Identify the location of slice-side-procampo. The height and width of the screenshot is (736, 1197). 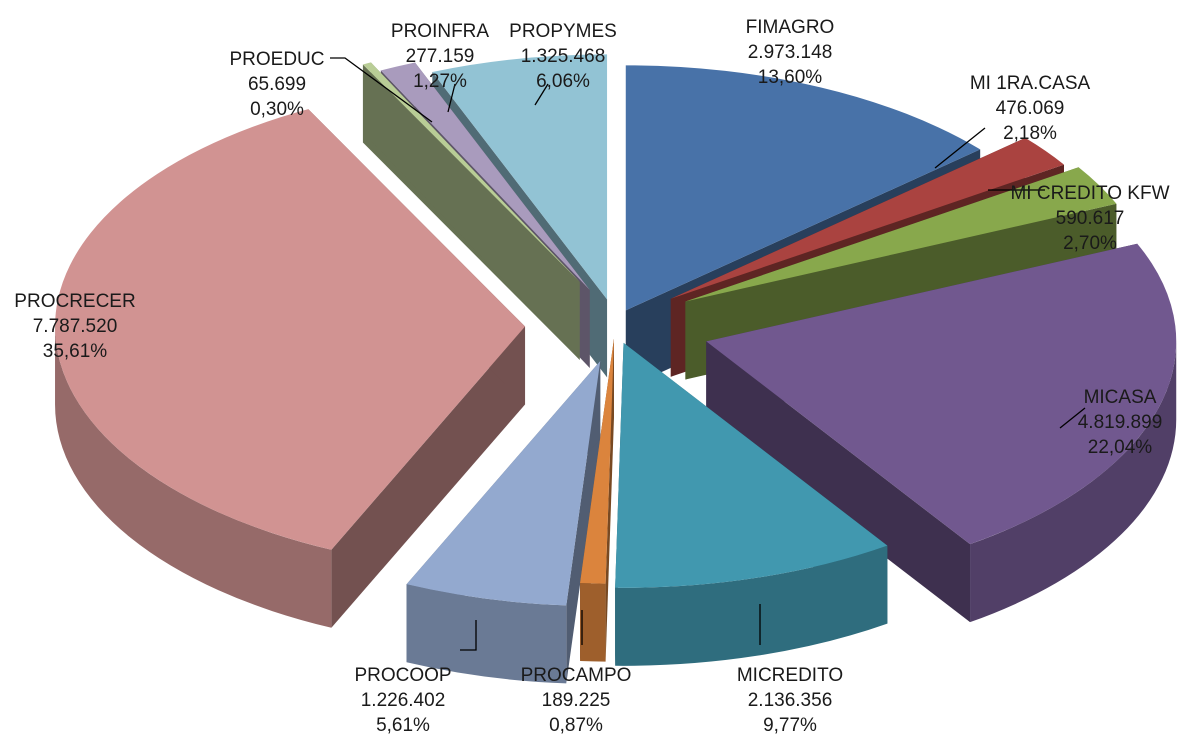
(593, 622).